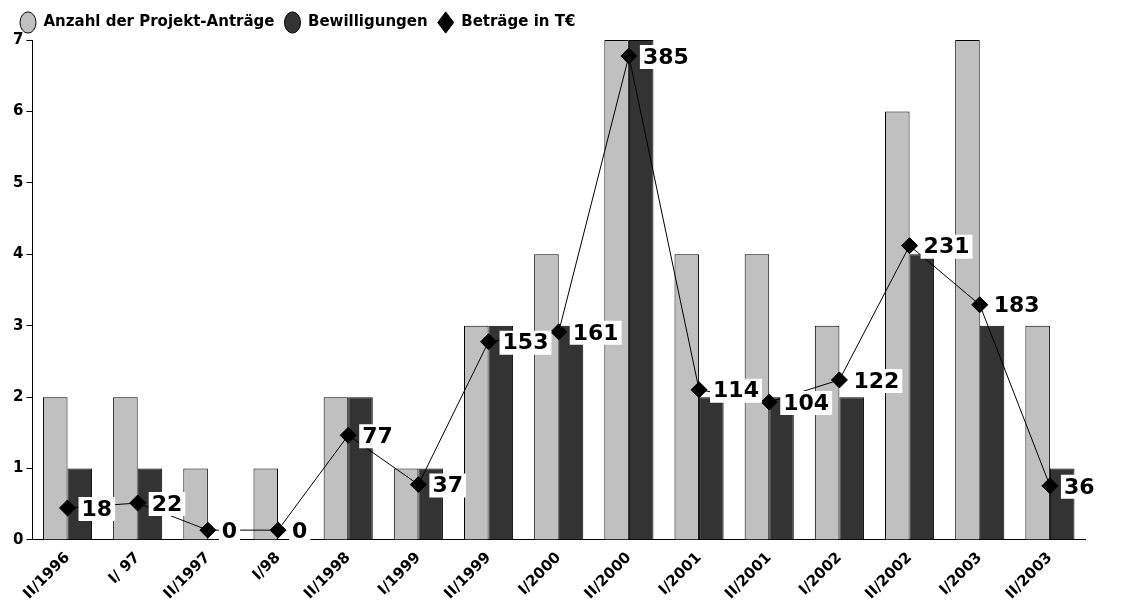  Describe the element at coordinates (167, 503) in the screenshot. I see `data-label: 22` at that location.